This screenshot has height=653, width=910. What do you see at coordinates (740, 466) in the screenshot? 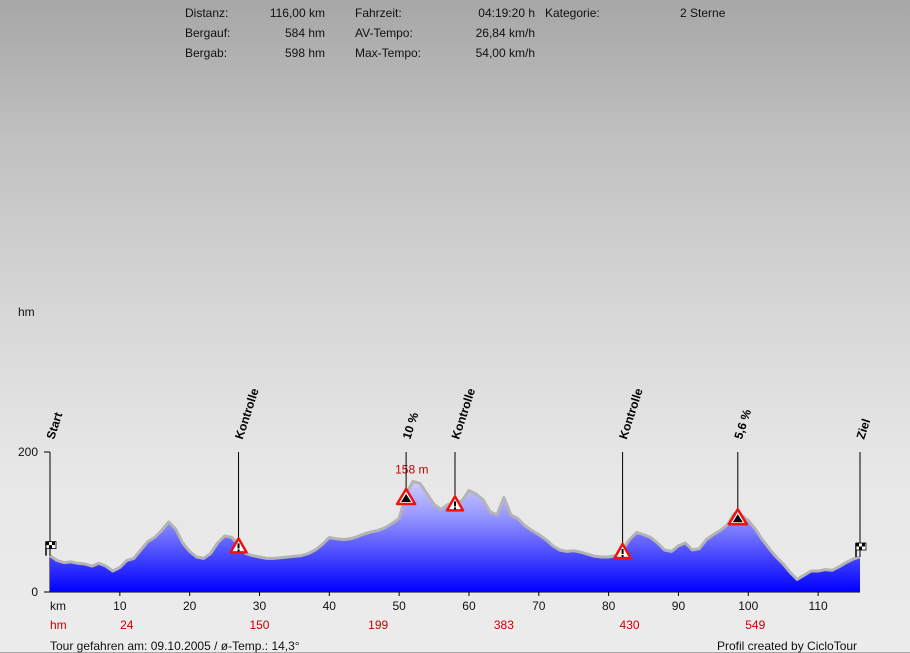
I see `marker-5-6-: 5,6 %` at bounding box center [740, 466].